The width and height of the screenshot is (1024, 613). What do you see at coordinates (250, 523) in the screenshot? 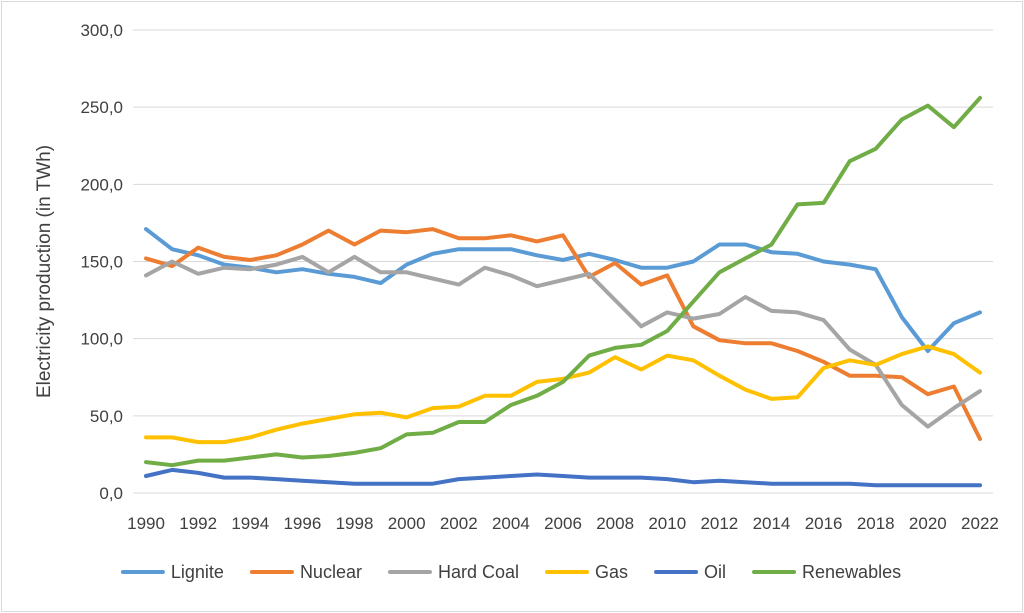
I see `x-tick-label: 1994` at bounding box center [250, 523].